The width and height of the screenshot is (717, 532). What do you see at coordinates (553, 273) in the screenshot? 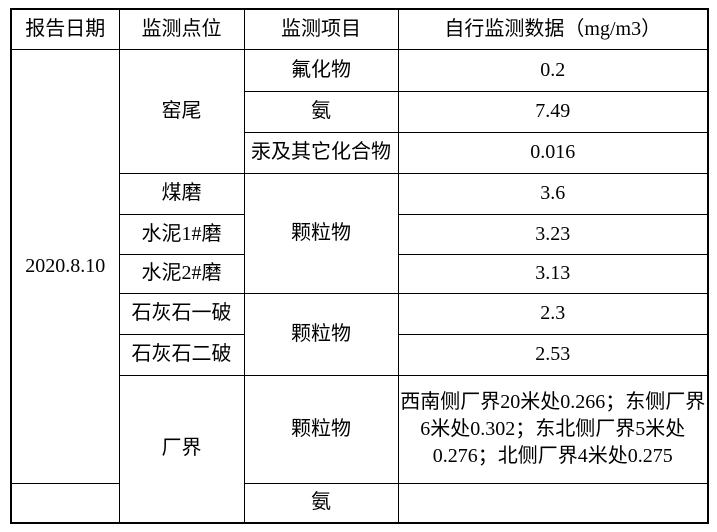
I see `value-cell-cement-mill-2: 3.13` at bounding box center [553, 273].